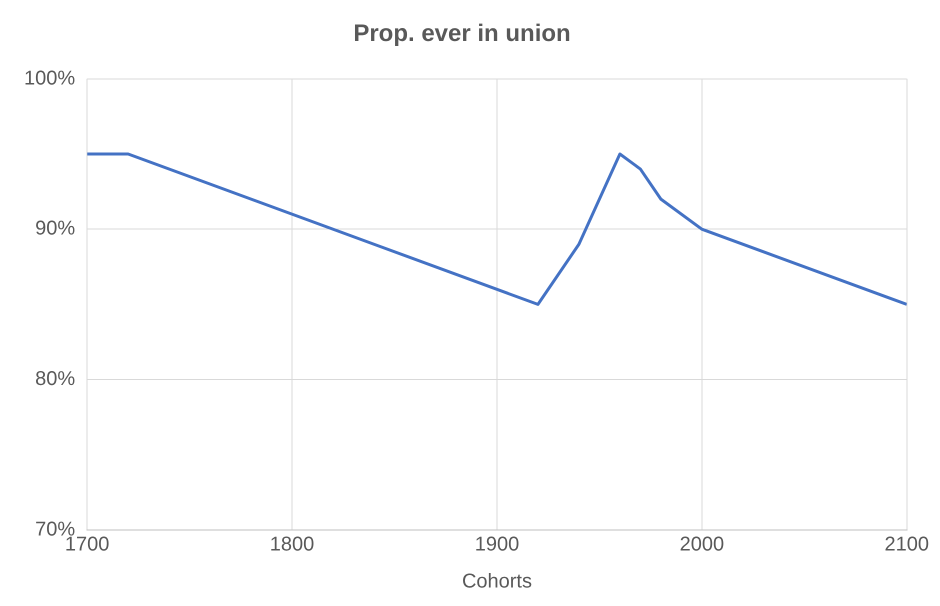  I want to click on x-tick-label: 2000, so click(702, 545).